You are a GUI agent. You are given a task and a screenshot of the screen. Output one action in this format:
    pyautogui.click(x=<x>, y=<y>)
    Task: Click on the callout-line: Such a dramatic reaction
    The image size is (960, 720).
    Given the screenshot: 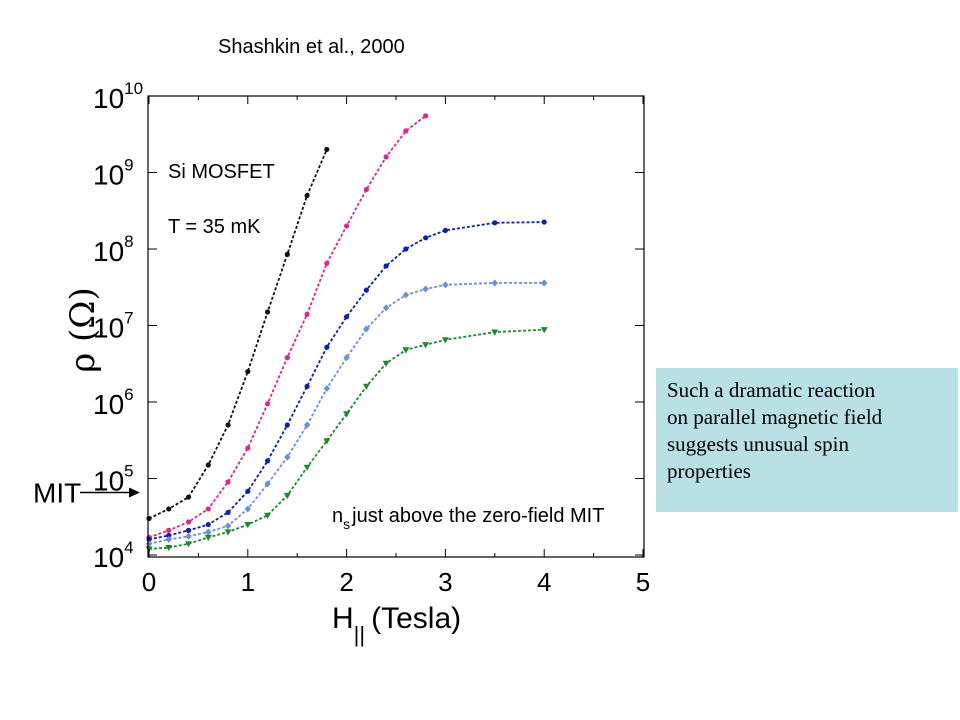 What is the action you would take?
    pyautogui.click(x=771, y=390)
    